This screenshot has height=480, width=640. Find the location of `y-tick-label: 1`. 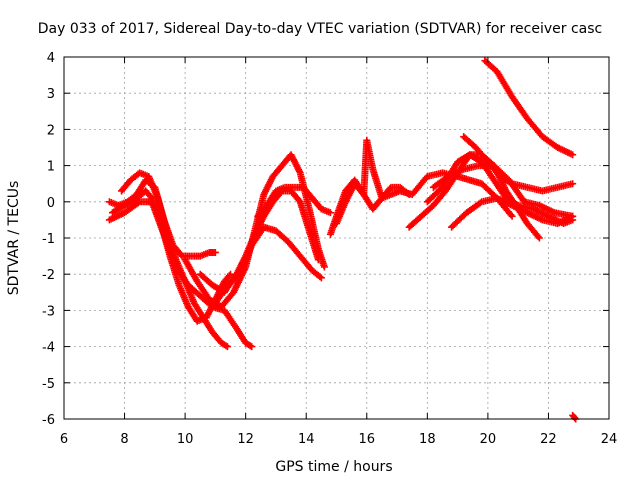

y-tick-label: 1 is located at coordinates (51, 167).